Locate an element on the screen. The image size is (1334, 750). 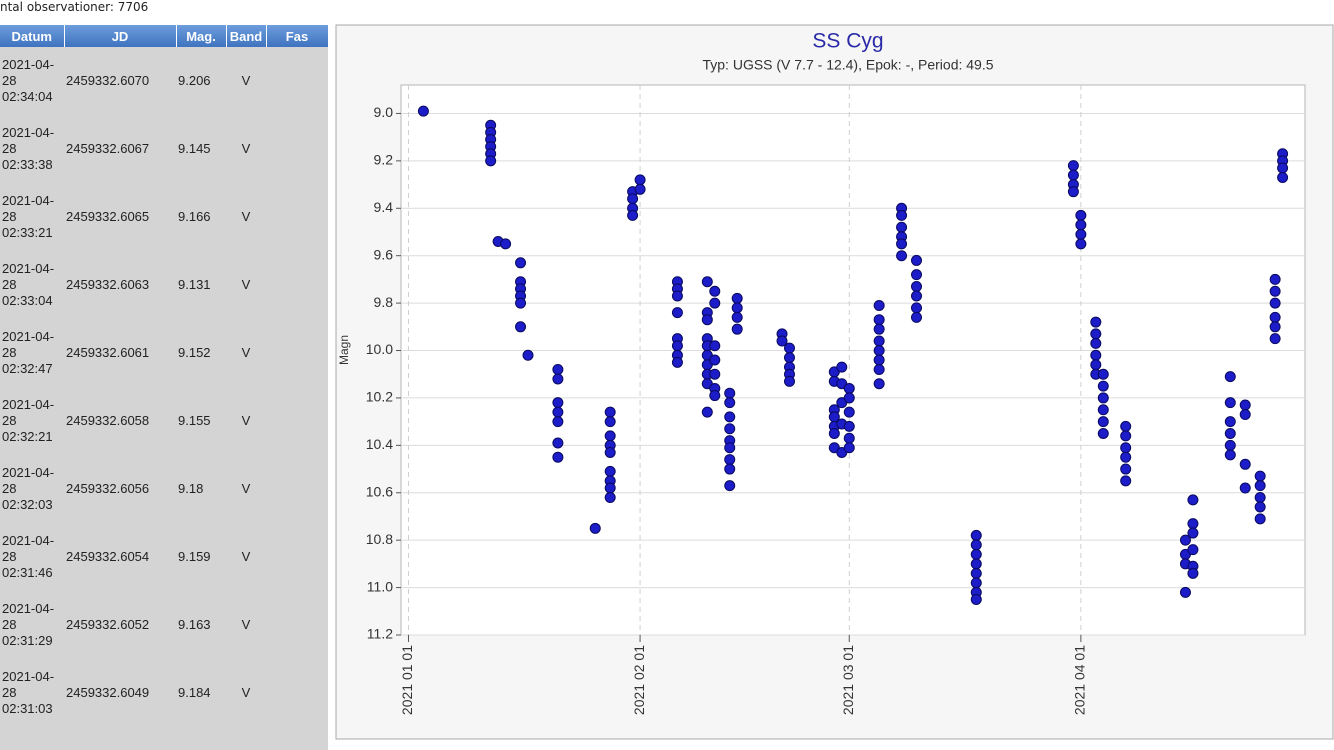
y-tick-label: 10.4 is located at coordinates (379, 444).